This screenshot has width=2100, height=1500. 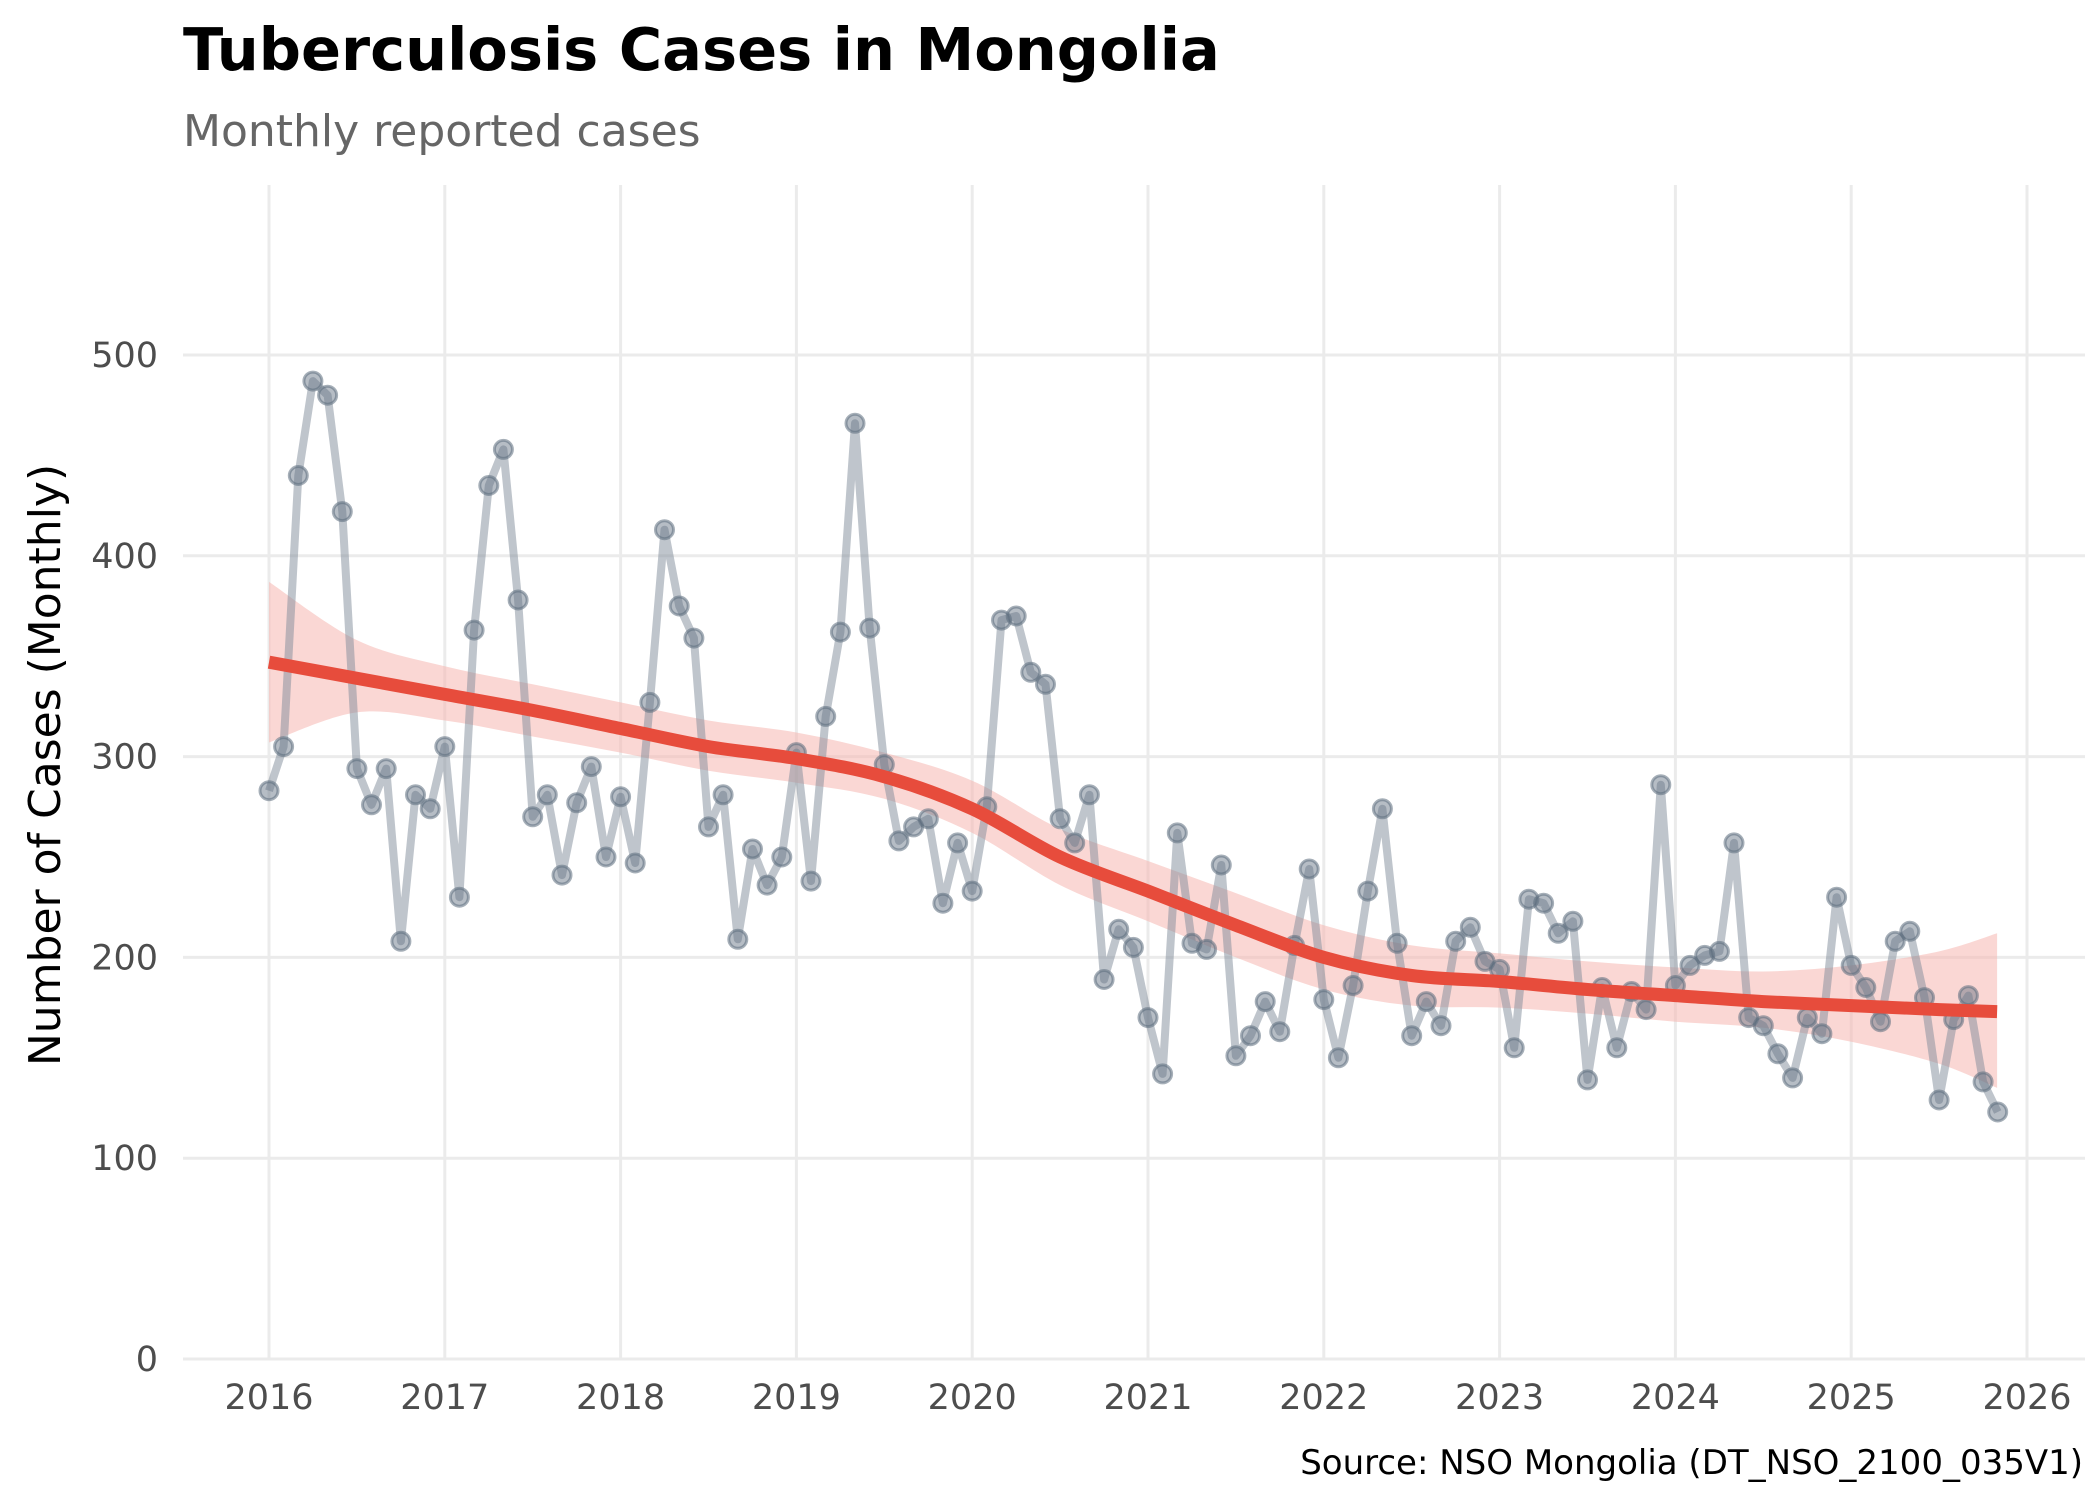 What do you see at coordinates (124, 958) in the screenshot?
I see `y-tick-label: 200` at bounding box center [124, 958].